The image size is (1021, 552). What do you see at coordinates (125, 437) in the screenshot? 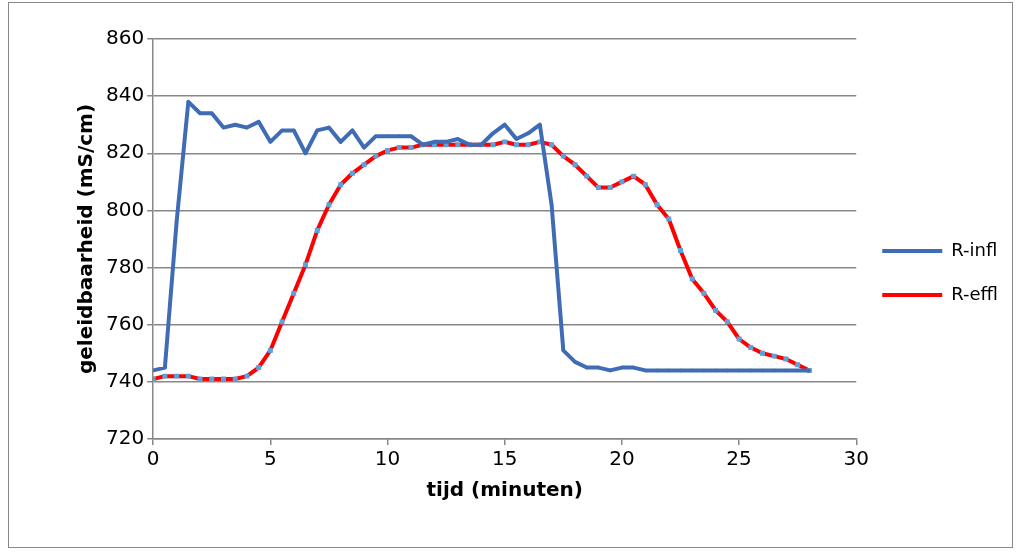
I see `y-tick-label: 720` at bounding box center [125, 437].